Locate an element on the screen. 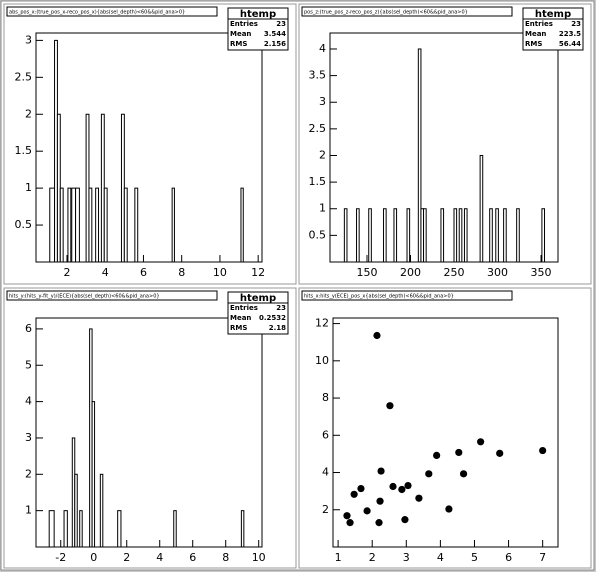 This screenshot has width=596, height=576. y-tick-label: 8 is located at coordinates (325, 397).